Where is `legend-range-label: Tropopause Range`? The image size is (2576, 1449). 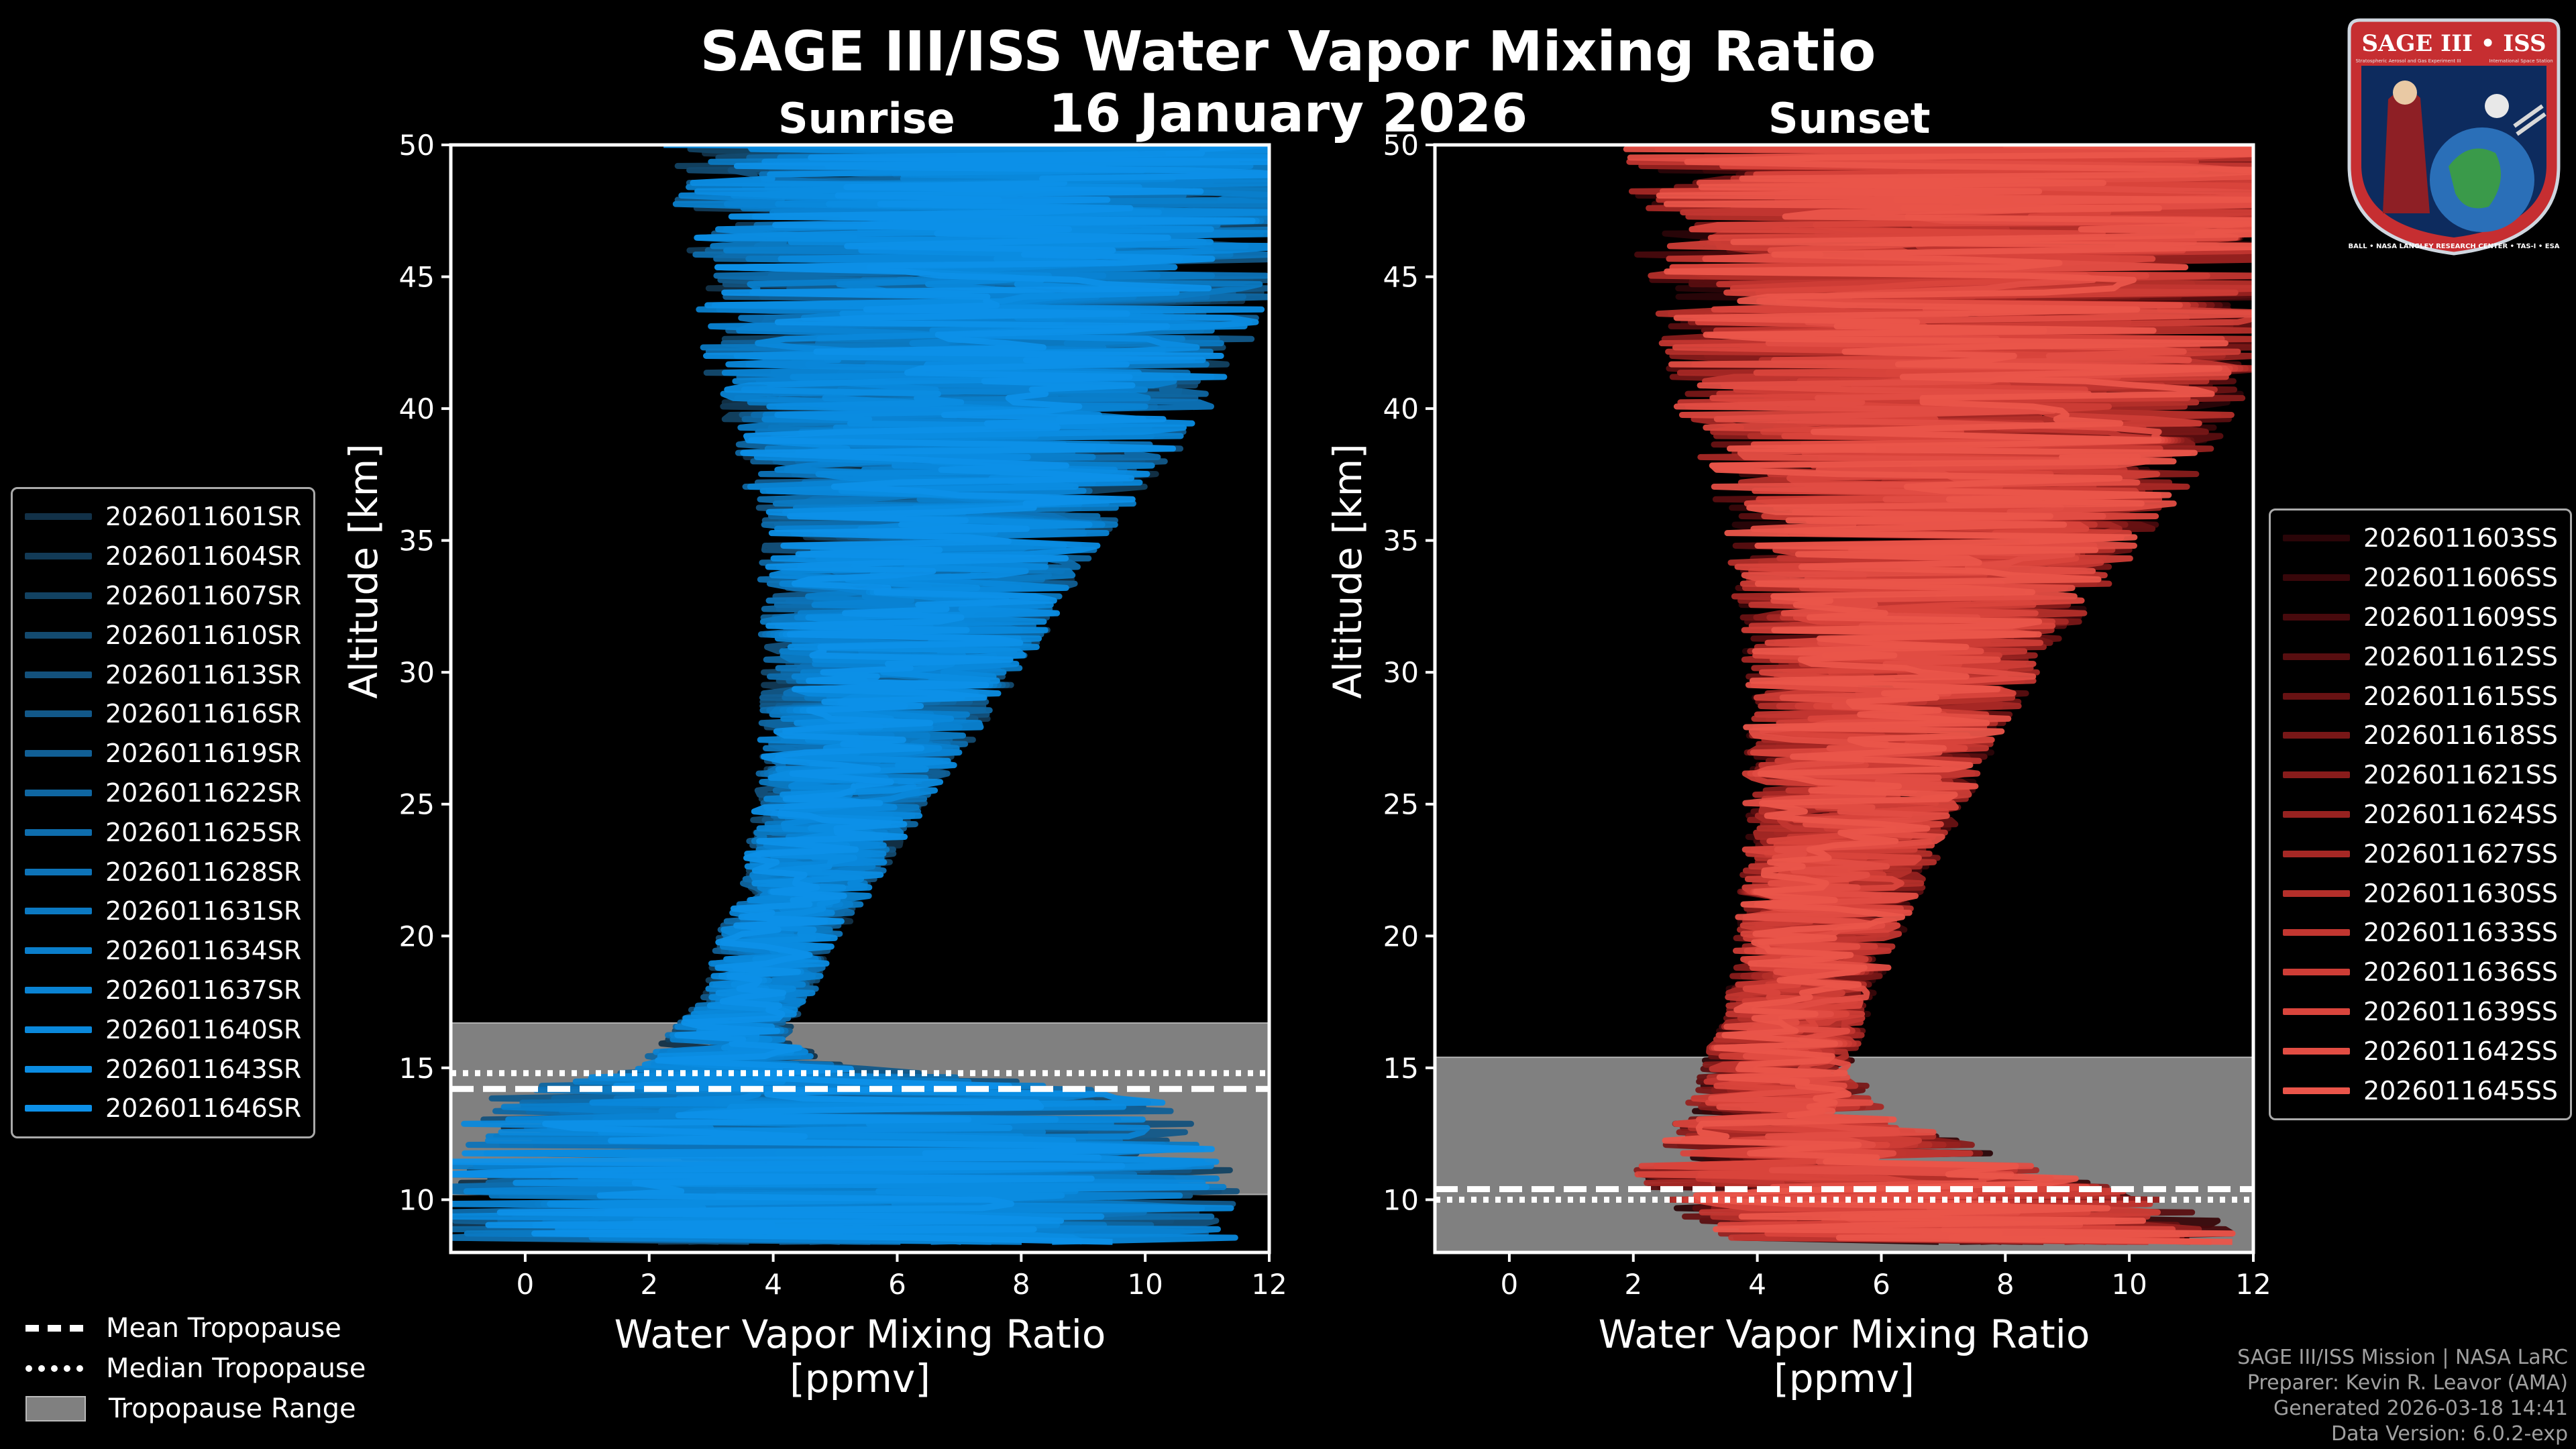
legend-range-label: Tropopause Range is located at coordinates (232, 1408).